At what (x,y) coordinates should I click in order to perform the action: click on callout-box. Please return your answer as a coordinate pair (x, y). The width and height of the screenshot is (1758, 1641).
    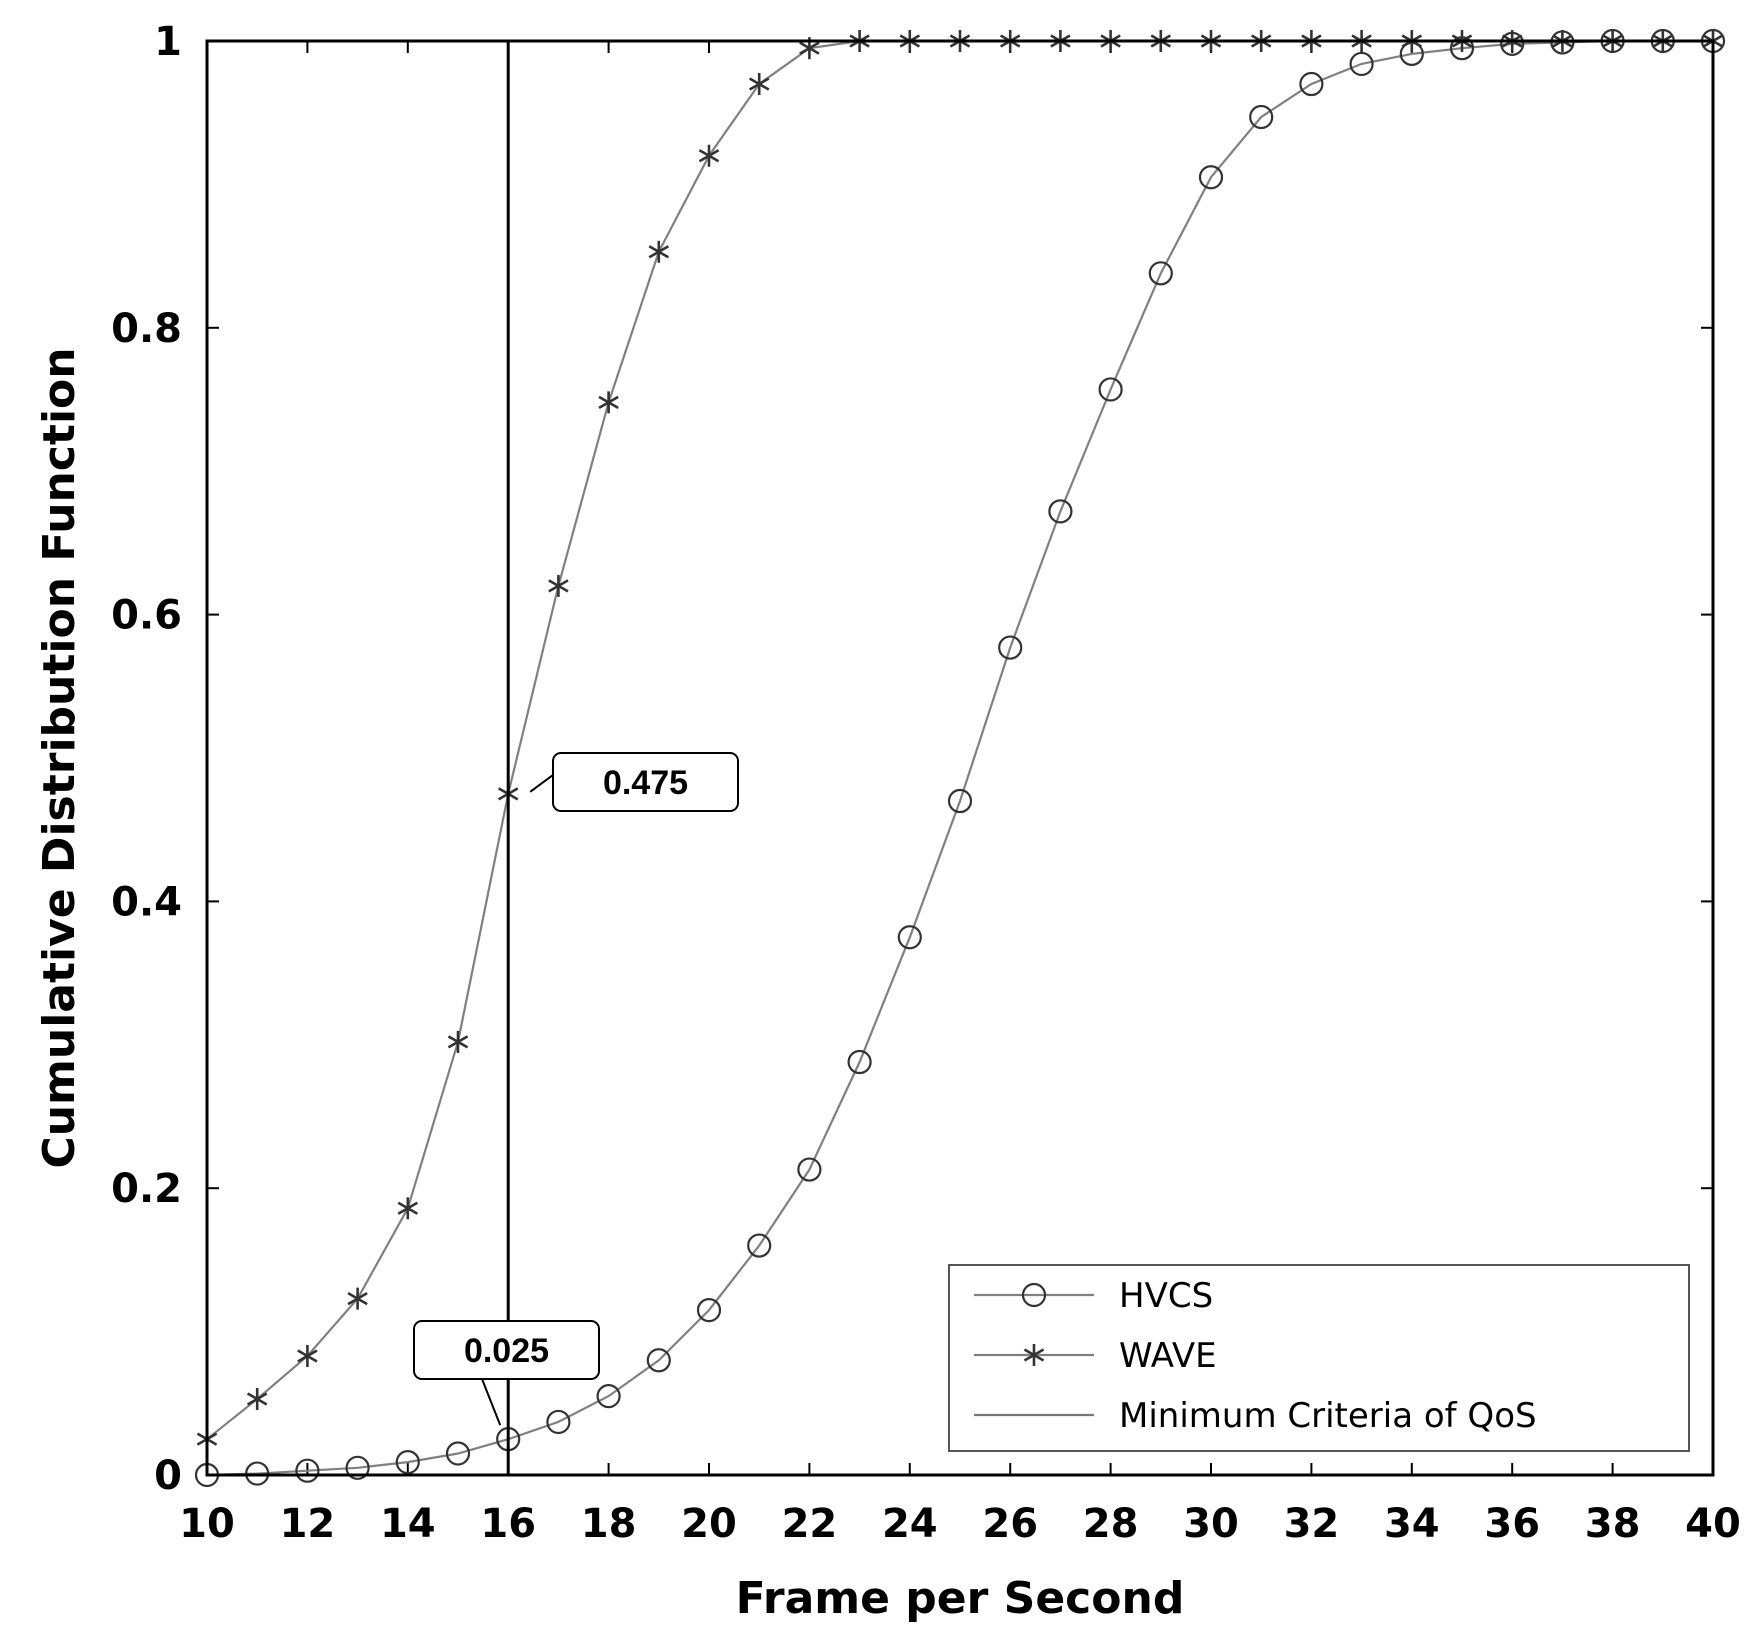
    Looking at the image, I should click on (506, 1350).